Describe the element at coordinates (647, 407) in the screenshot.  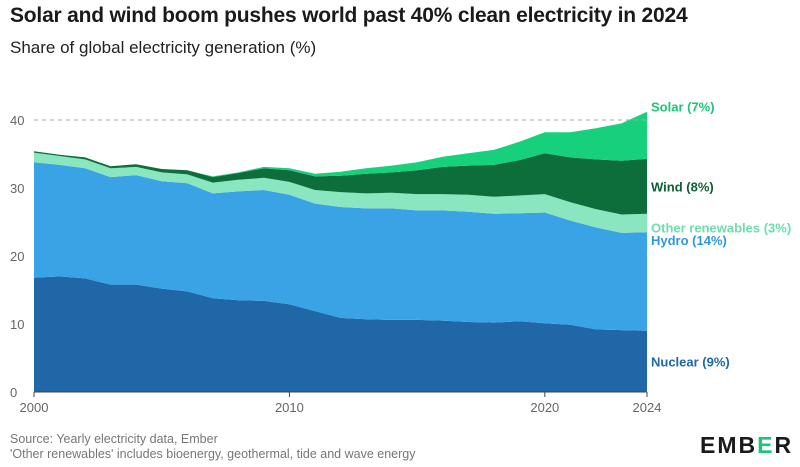
I see `x-tick-label: 2024` at that location.